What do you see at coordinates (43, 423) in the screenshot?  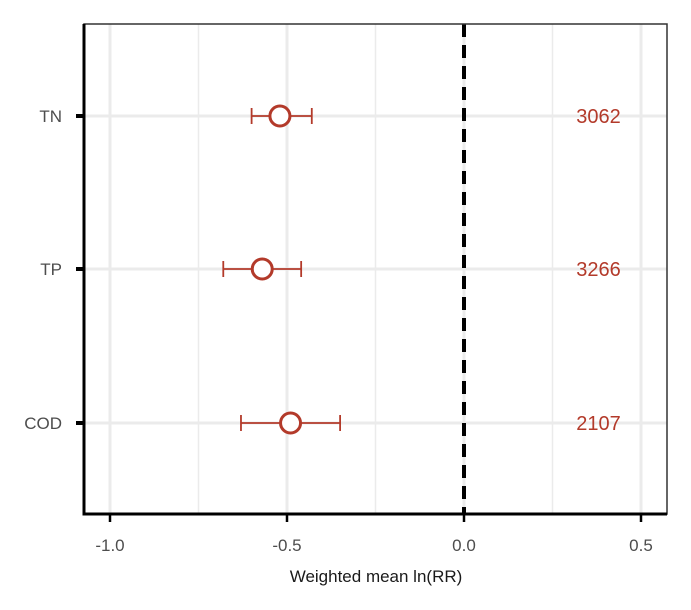 I see `y-tick-label-cod: COD` at bounding box center [43, 423].